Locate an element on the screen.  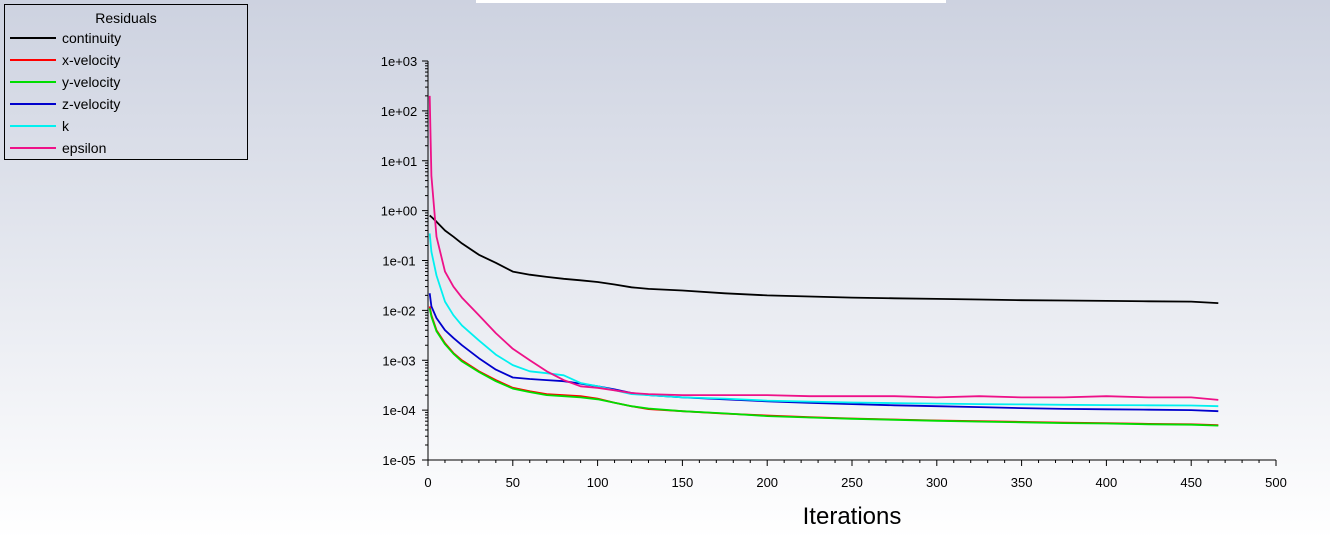
legend-label-k: k is located at coordinates (65, 126).